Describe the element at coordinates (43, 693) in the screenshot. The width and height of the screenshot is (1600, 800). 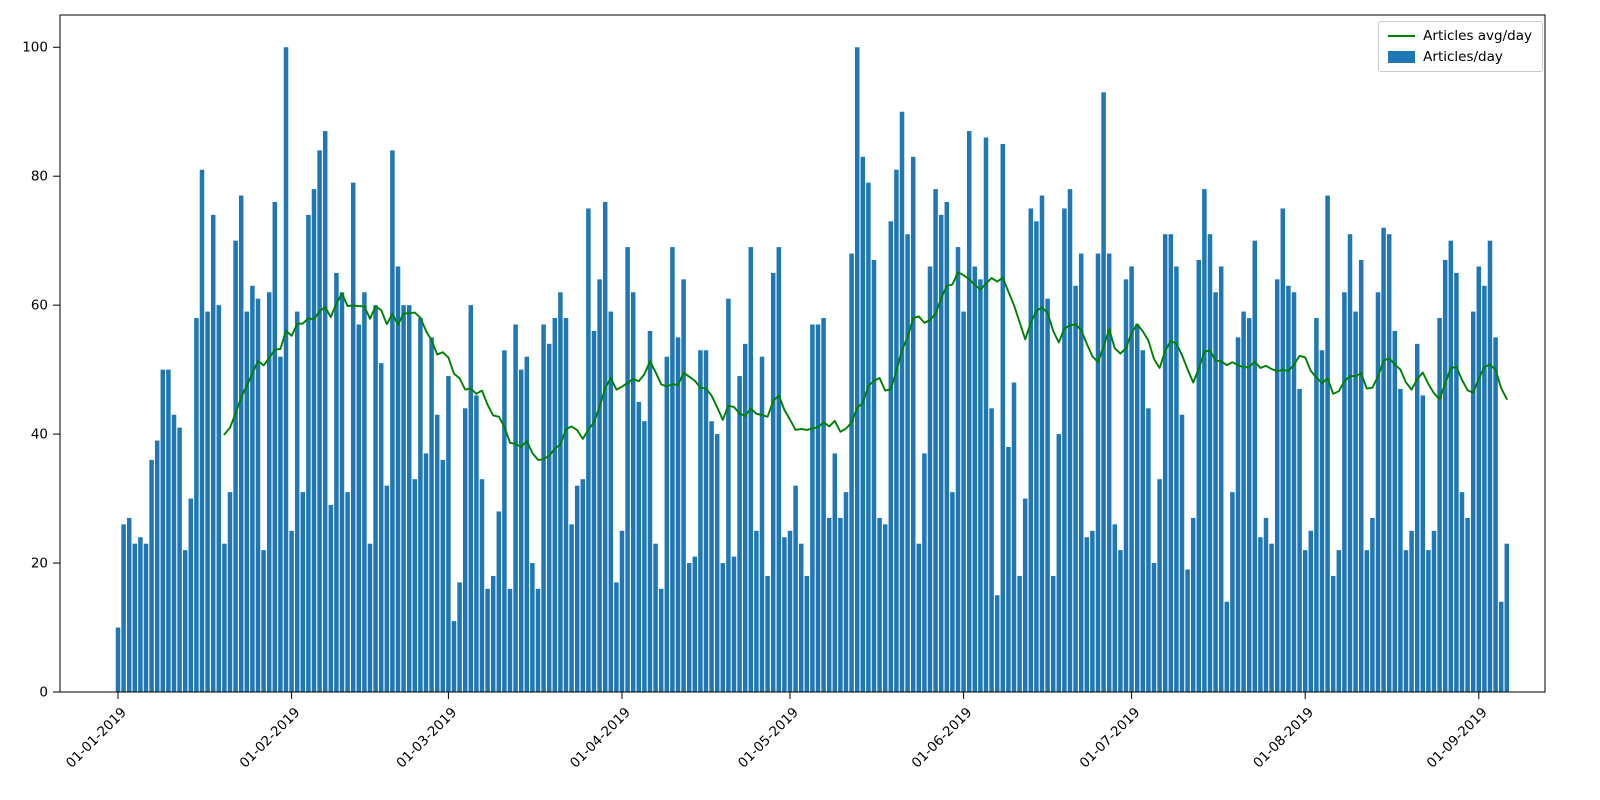
I see `y-tick-label: 0` at that location.